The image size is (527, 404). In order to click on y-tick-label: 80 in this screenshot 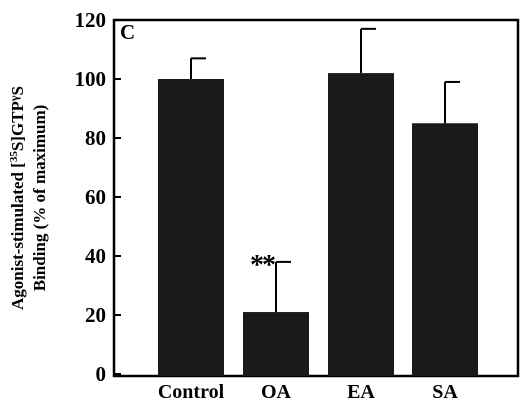, I will do `click(95, 138)`.